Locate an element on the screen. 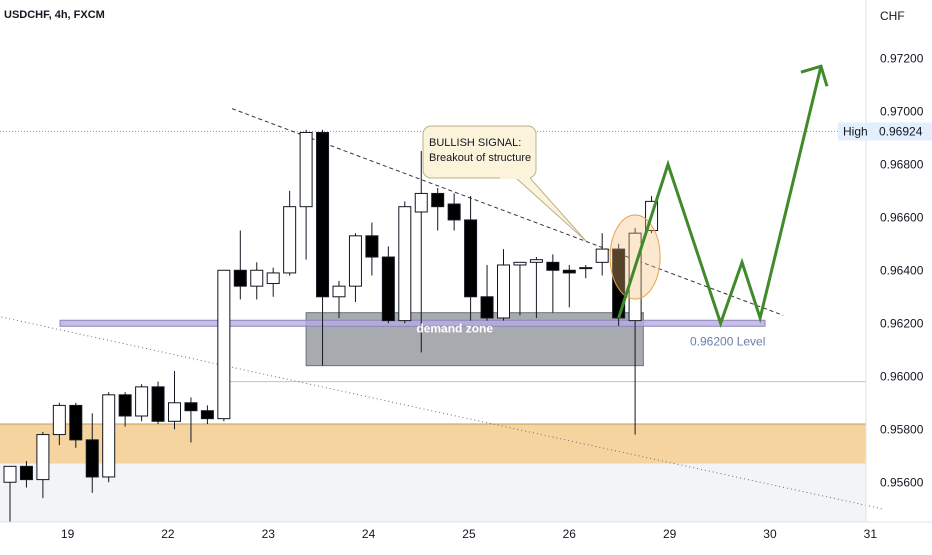 Image resolution: width=932 pixels, height=555 pixels. projection-path is located at coordinates (720, 196).